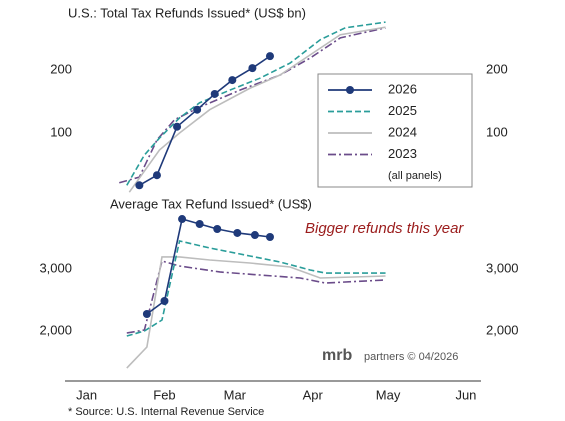 Image resolution: width=565 pixels, height=421 pixels. Describe the element at coordinates (313, 394) in the screenshot. I see `x-tick-label: Apr` at that location.